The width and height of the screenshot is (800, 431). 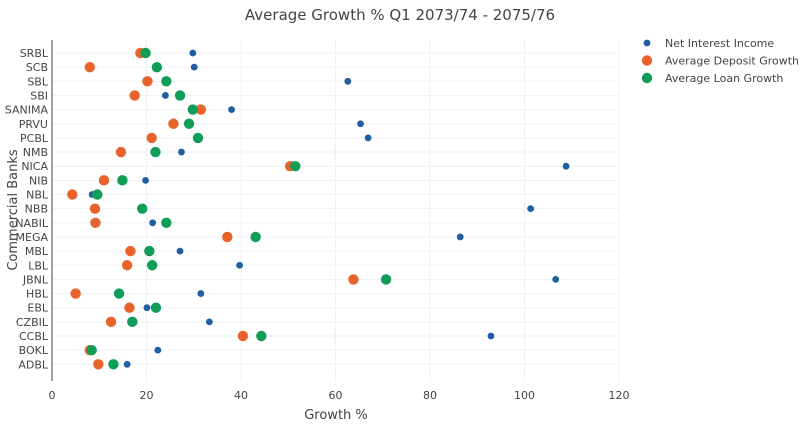 I want to click on x-axis-title: Growth %, so click(x=336, y=415).